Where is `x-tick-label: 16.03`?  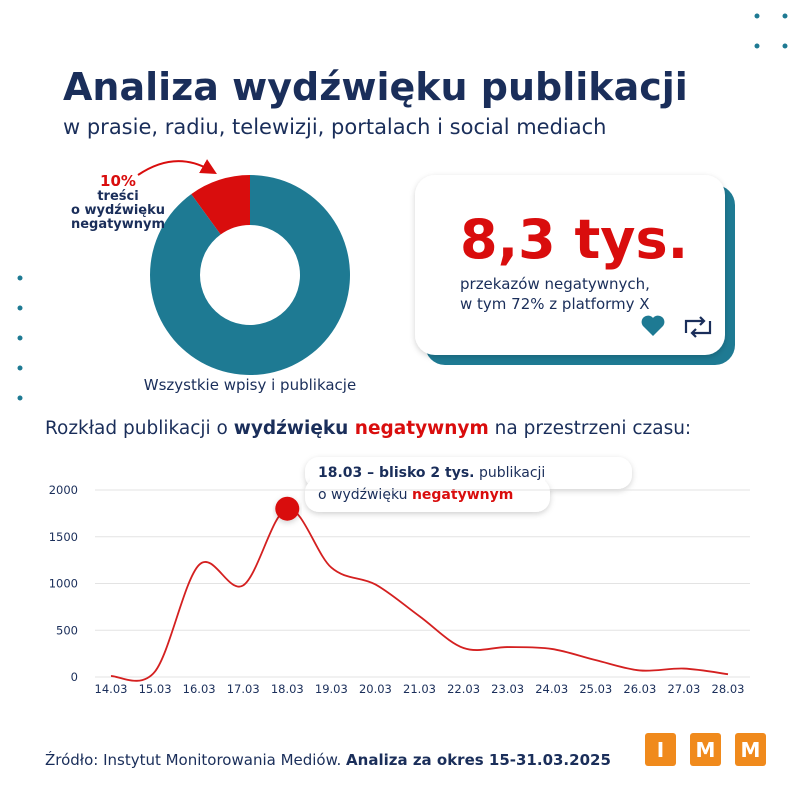
x-tick-label: 16.03 is located at coordinates (199, 689).